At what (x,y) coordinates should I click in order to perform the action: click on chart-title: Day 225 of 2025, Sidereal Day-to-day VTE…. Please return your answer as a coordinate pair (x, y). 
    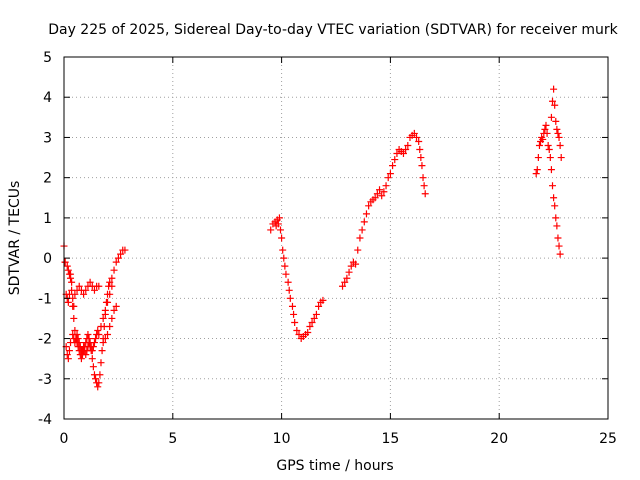
    Looking at the image, I should click on (333, 30).